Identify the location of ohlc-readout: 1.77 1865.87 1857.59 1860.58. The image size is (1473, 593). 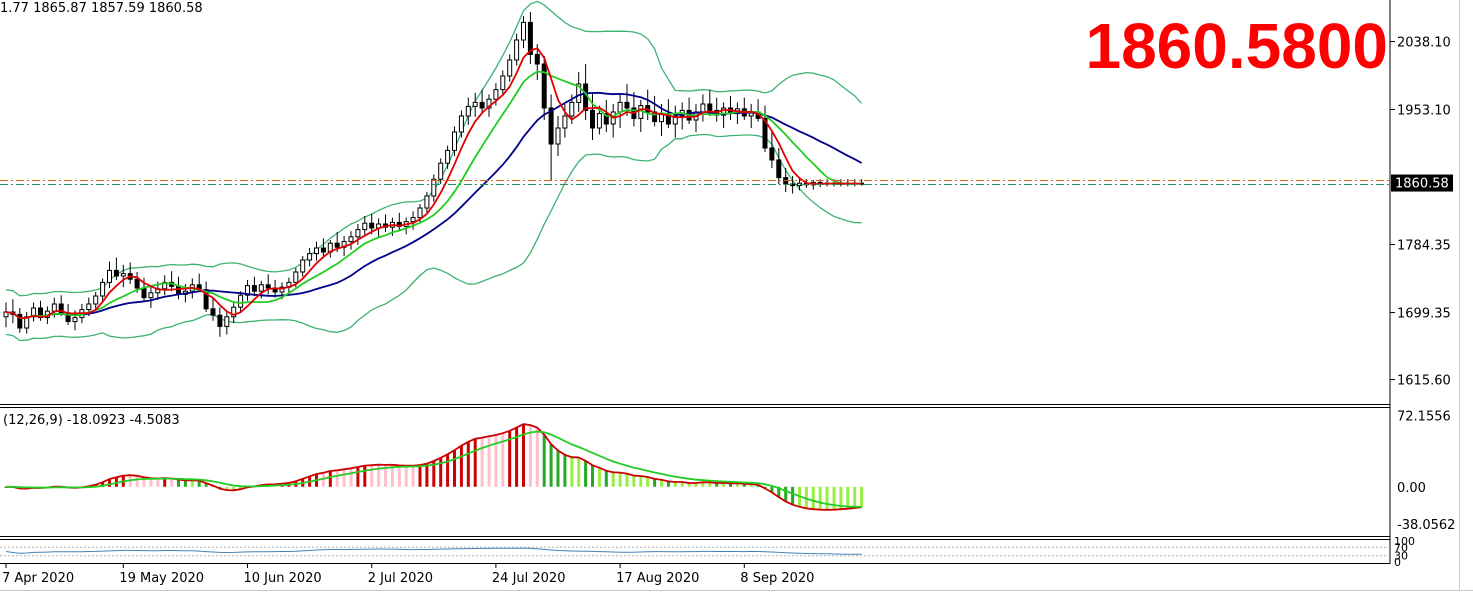
(101, 8).